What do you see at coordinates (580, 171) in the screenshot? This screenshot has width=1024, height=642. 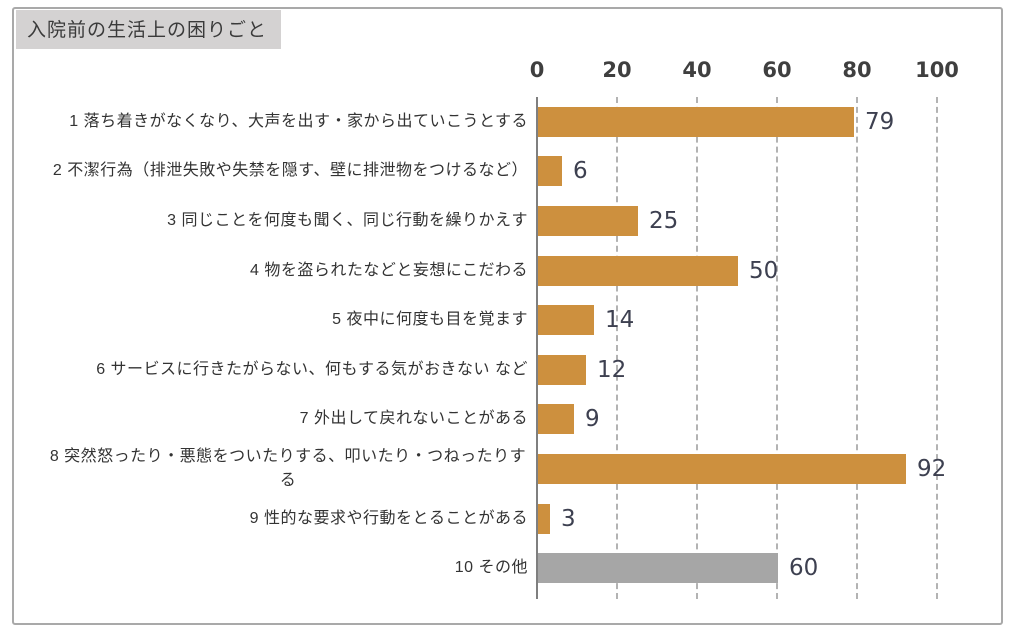 I see `bar-value-label: 6` at bounding box center [580, 171].